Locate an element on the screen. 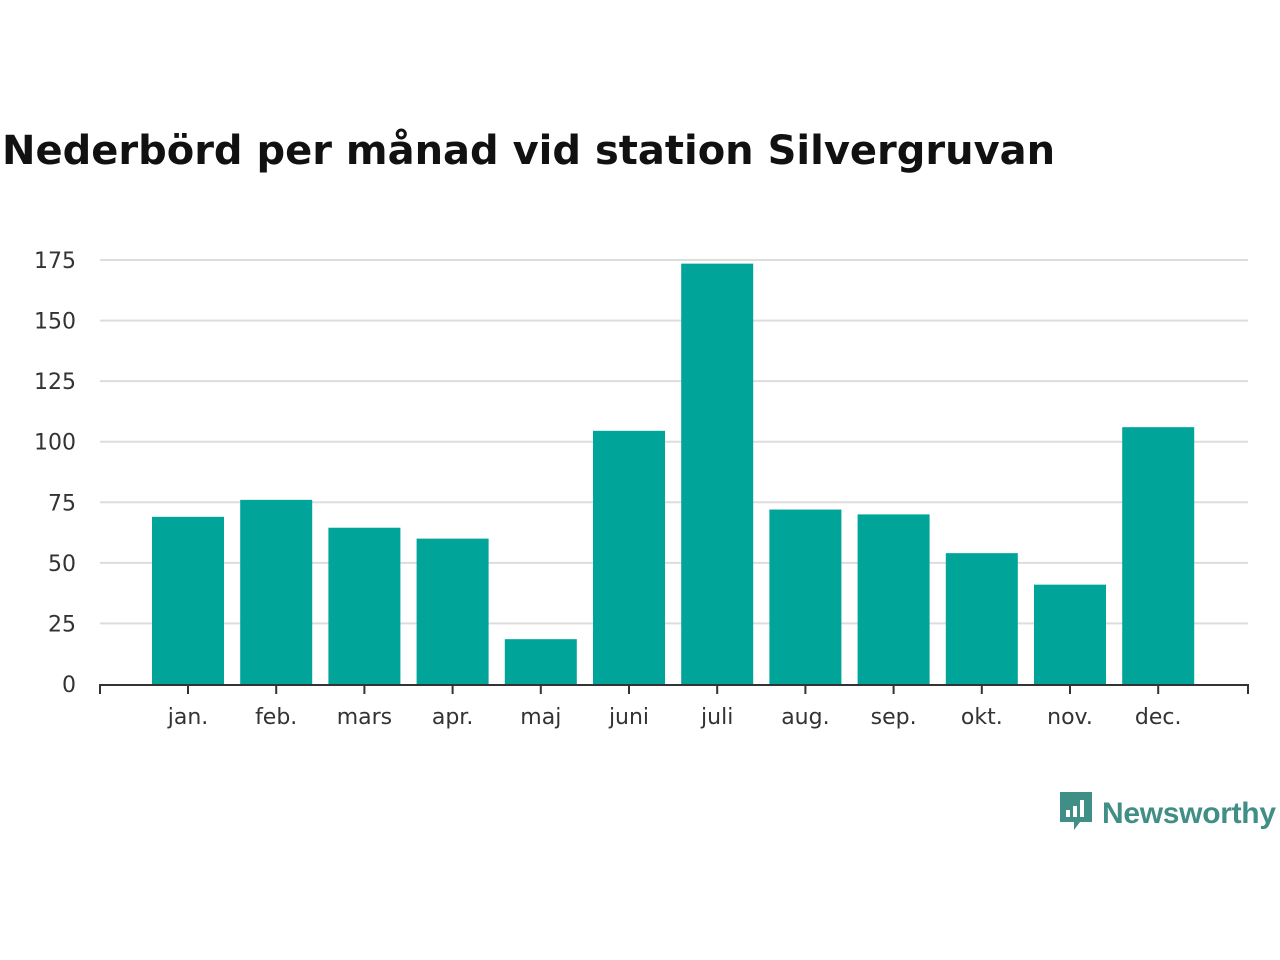 The image size is (1280, 960). y-tick-label: 150 is located at coordinates (55, 322).